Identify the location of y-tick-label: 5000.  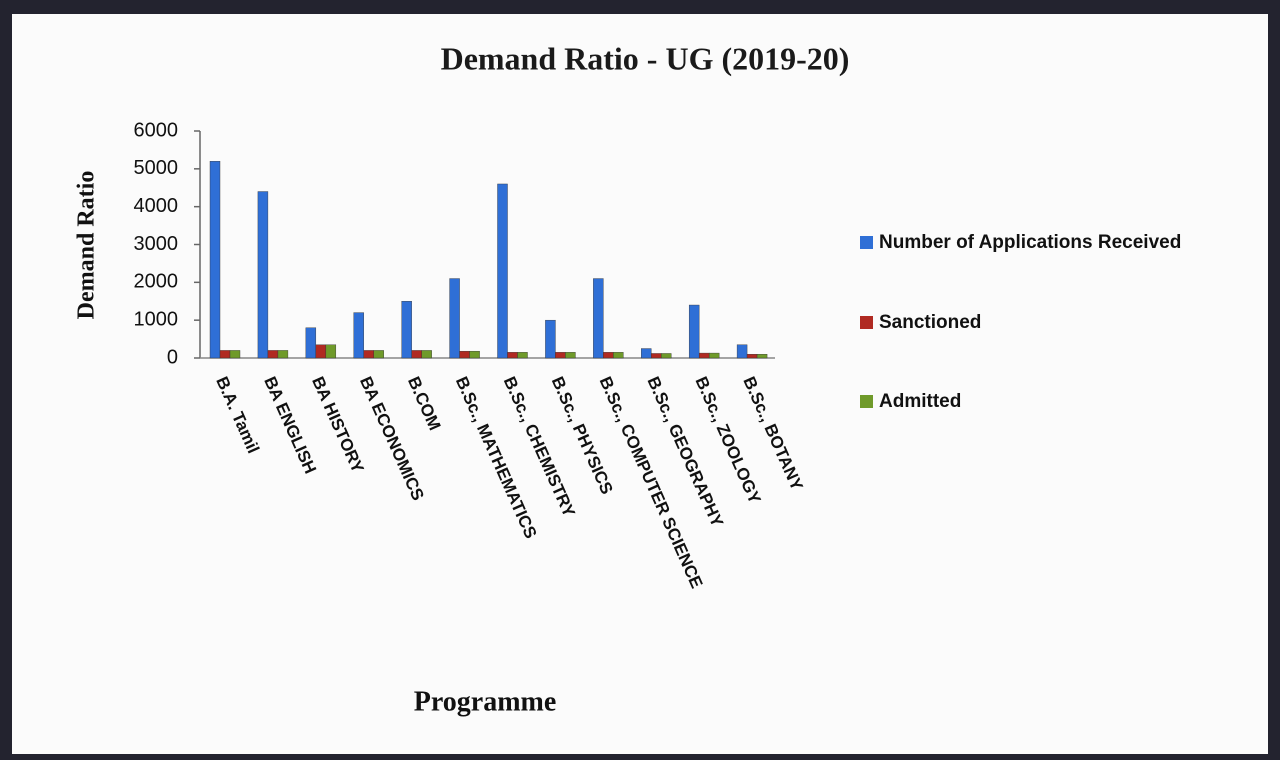
(156, 168).